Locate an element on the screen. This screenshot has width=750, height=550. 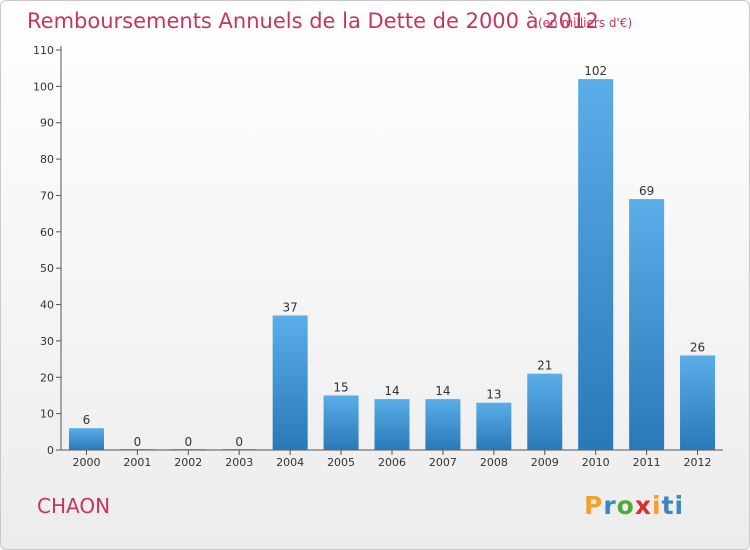
x-tick-label: 2000 is located at coordinates (86, 462).